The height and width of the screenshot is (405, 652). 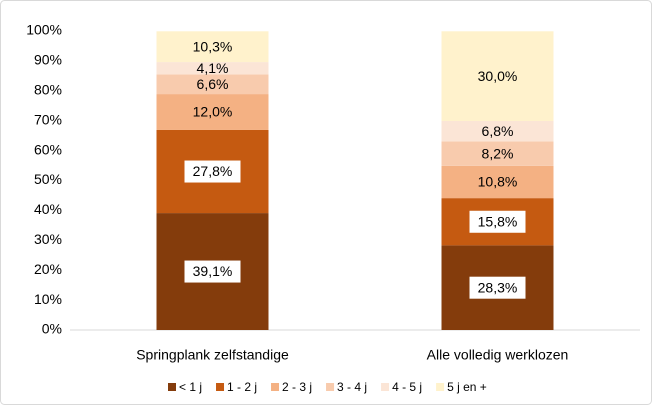 I want to click on legend-label: 1 - 2 j, so click(x=242, y=387).